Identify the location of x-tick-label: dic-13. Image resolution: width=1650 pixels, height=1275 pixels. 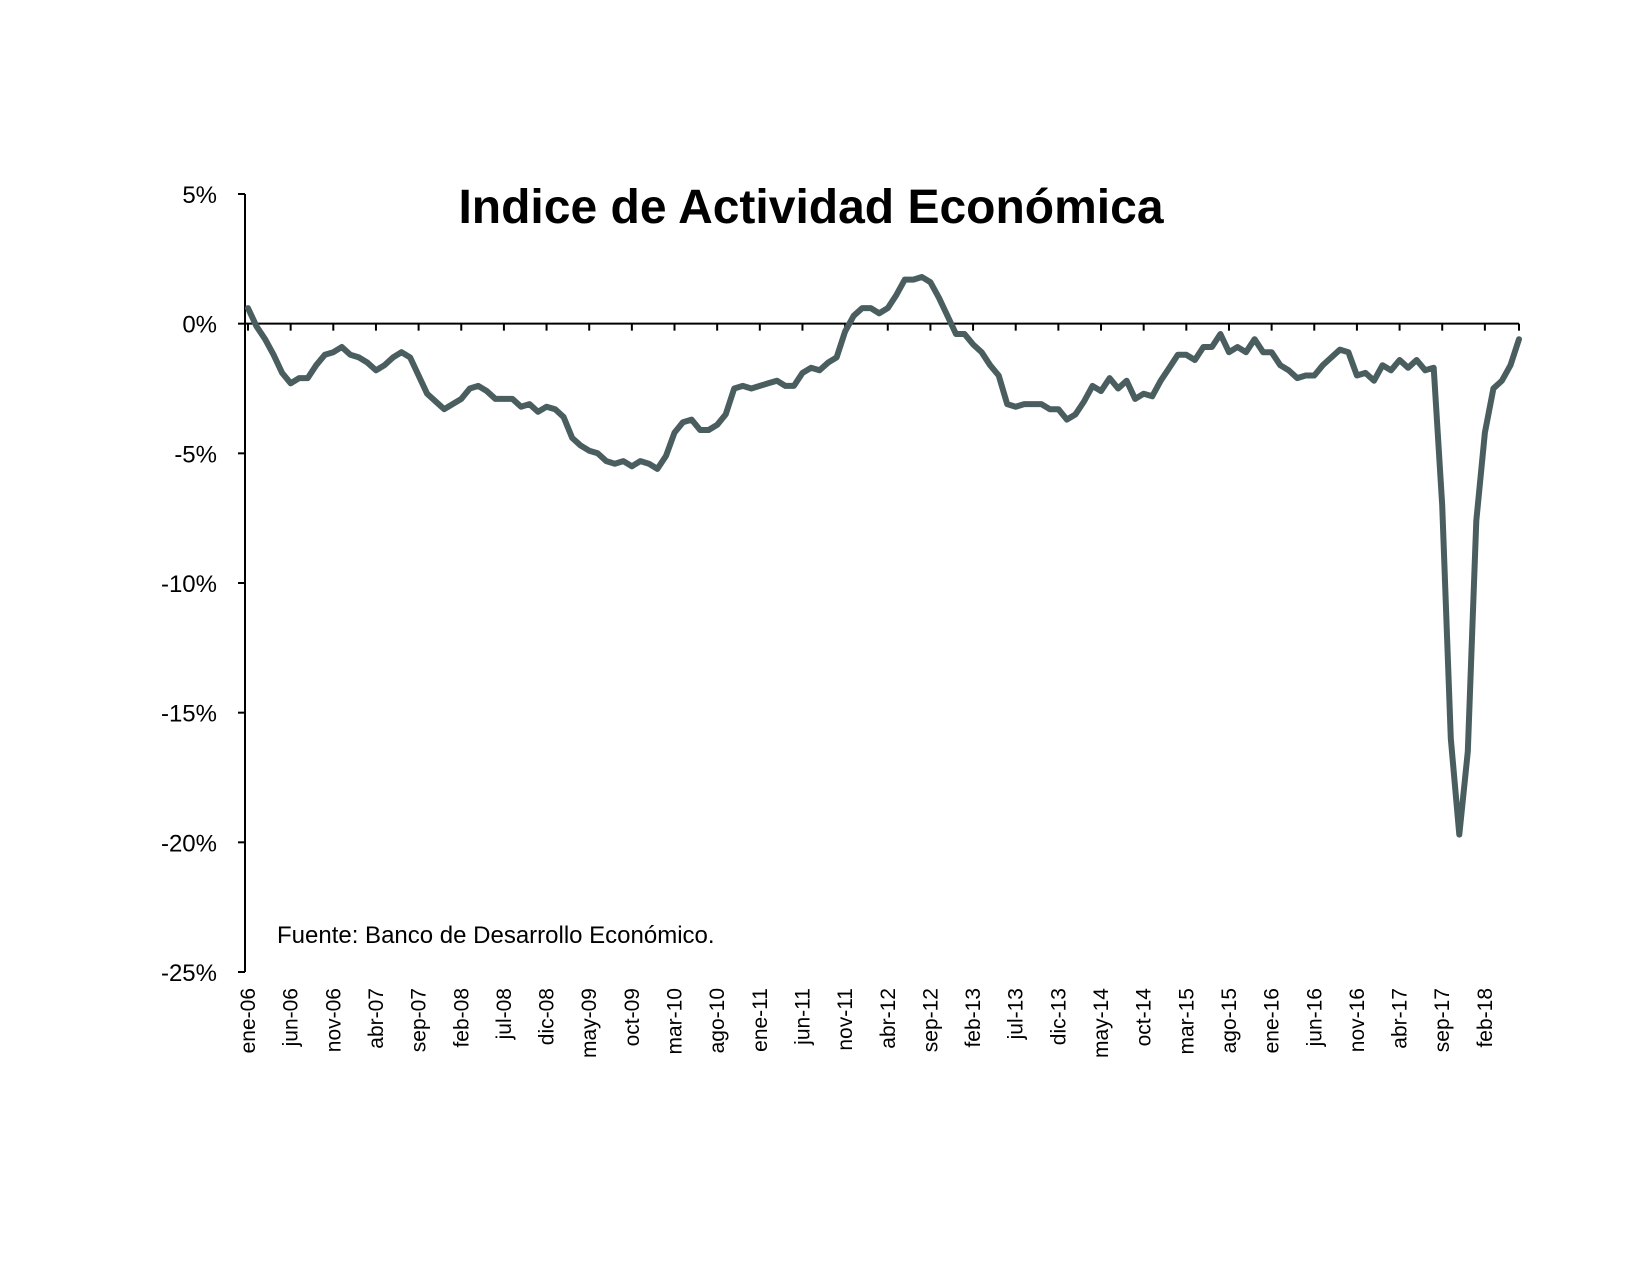
(1058, 1016).